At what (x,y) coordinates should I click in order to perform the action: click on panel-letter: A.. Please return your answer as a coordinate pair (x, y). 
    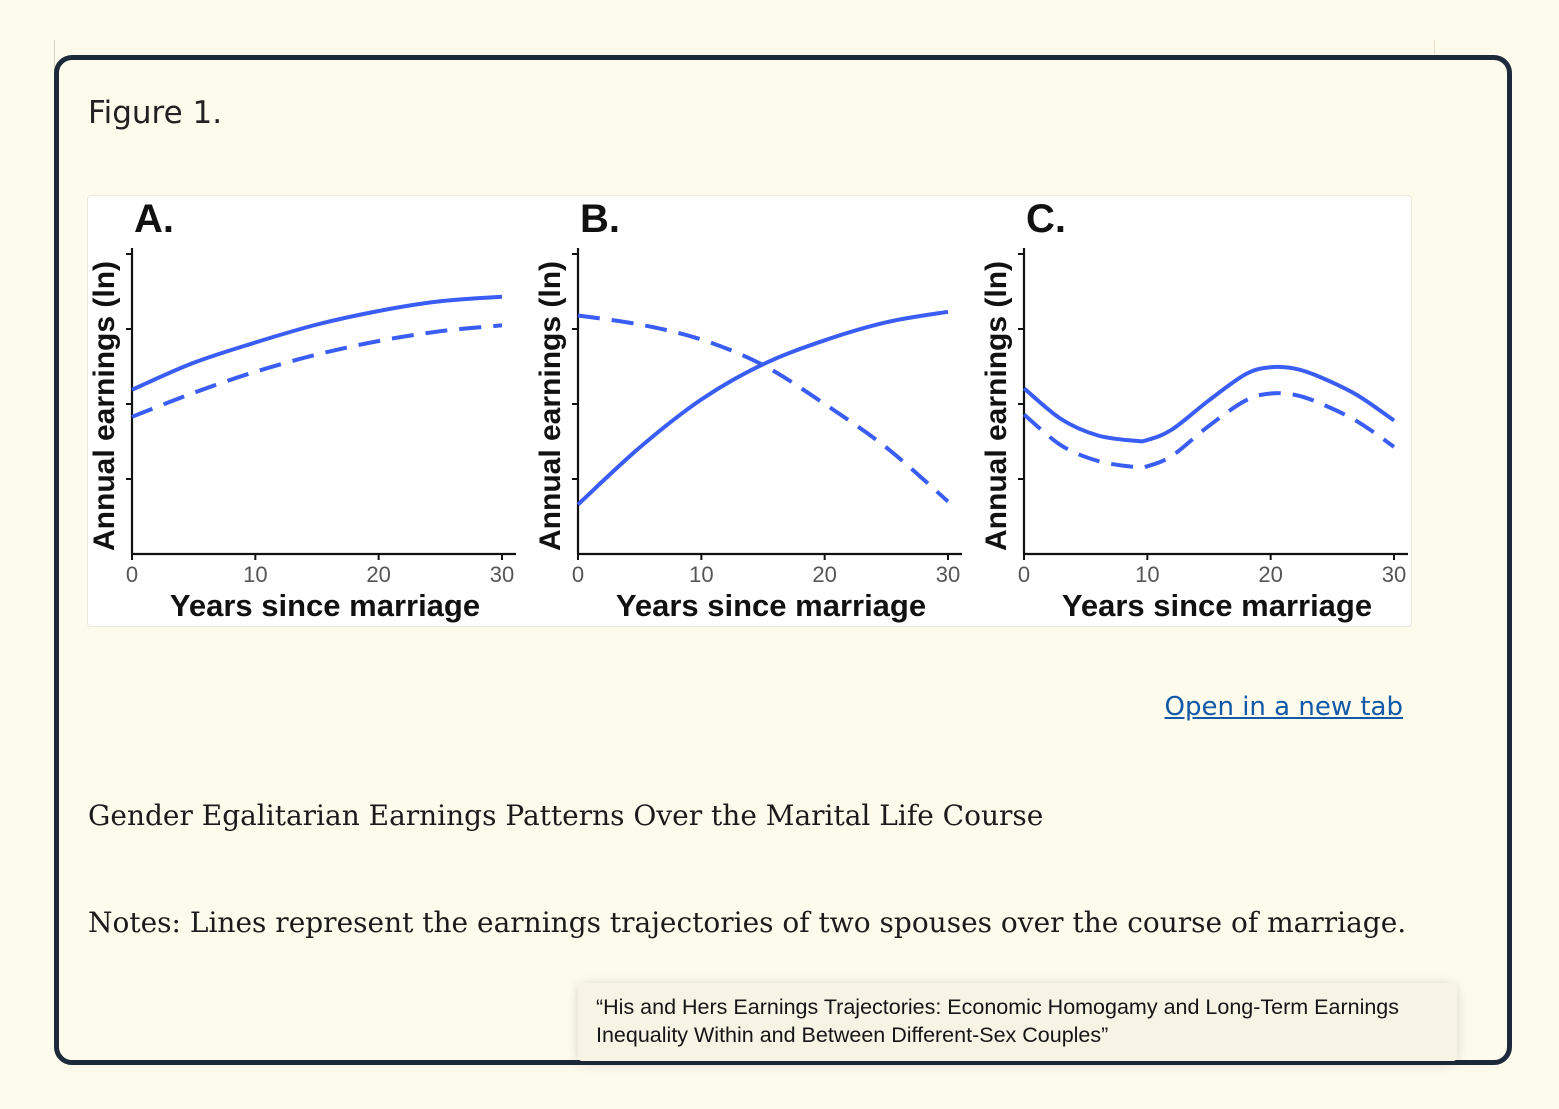
    Looking at the image, I should click on (154, 219).